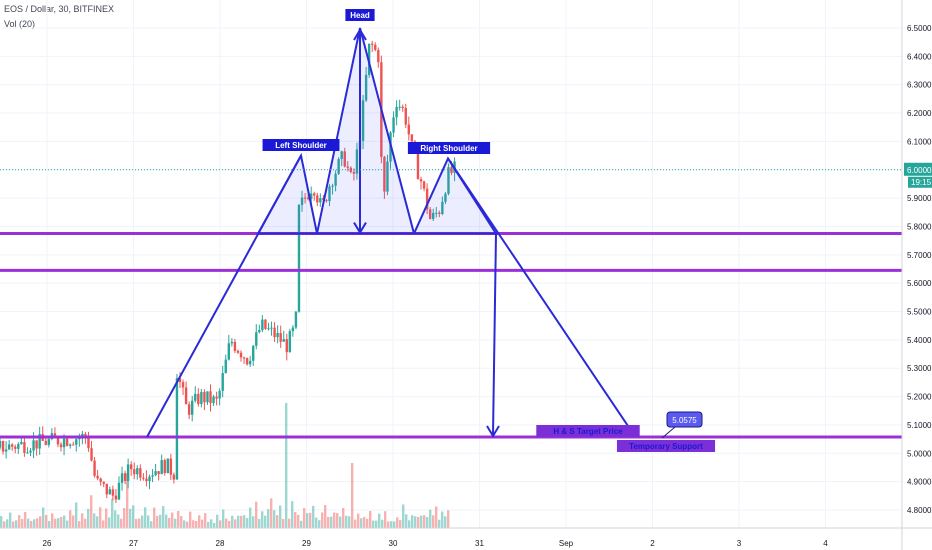 The height and width of the screenshot is (550, 932). Describe the element at coordinates (666, 446) in the screenshot. I see `temporary-support-label: Temporary Support` at that location.